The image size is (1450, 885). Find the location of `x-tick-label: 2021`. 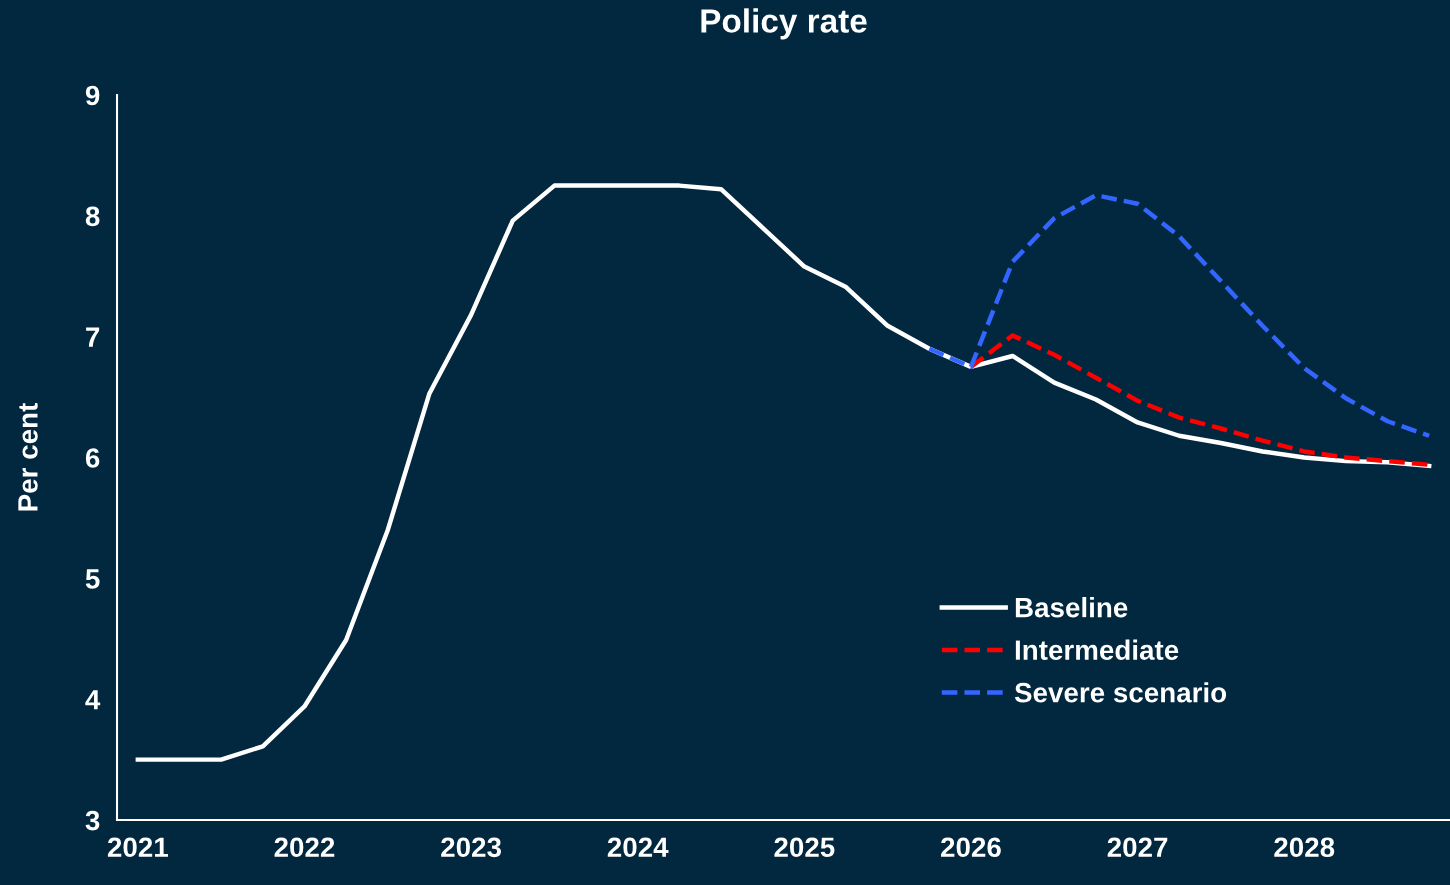

x-tick-label: 2021 is located at coordinates (137, 847).